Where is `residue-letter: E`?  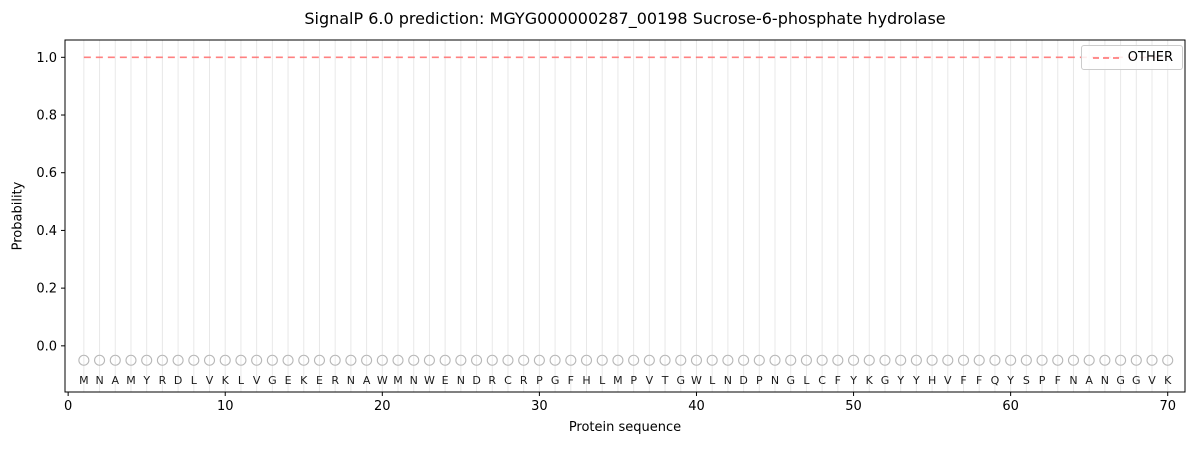
residue-letter: E is located at coordinates (445, 380).